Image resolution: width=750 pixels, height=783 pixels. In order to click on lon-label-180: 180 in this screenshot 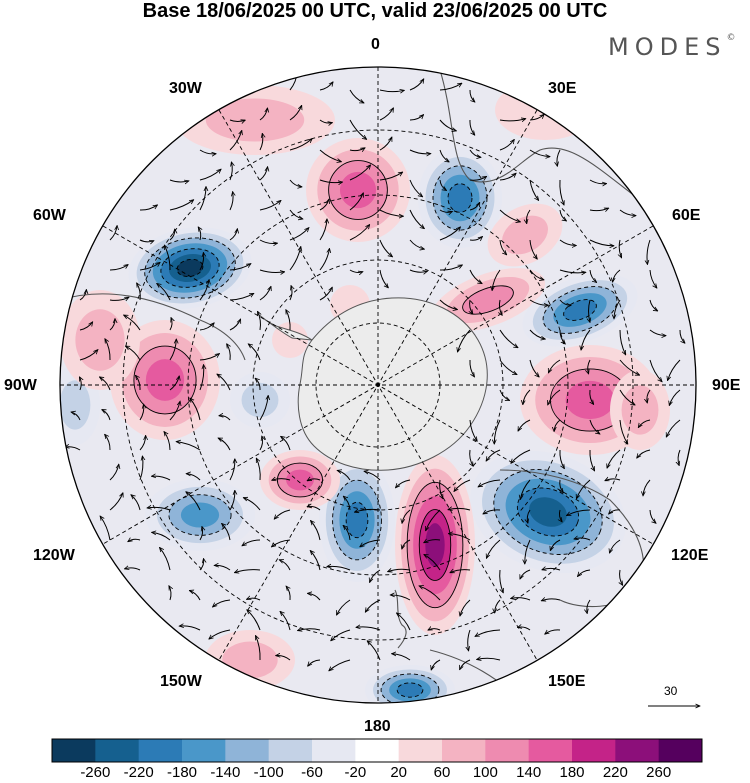, I will do `click(377, 726)`.